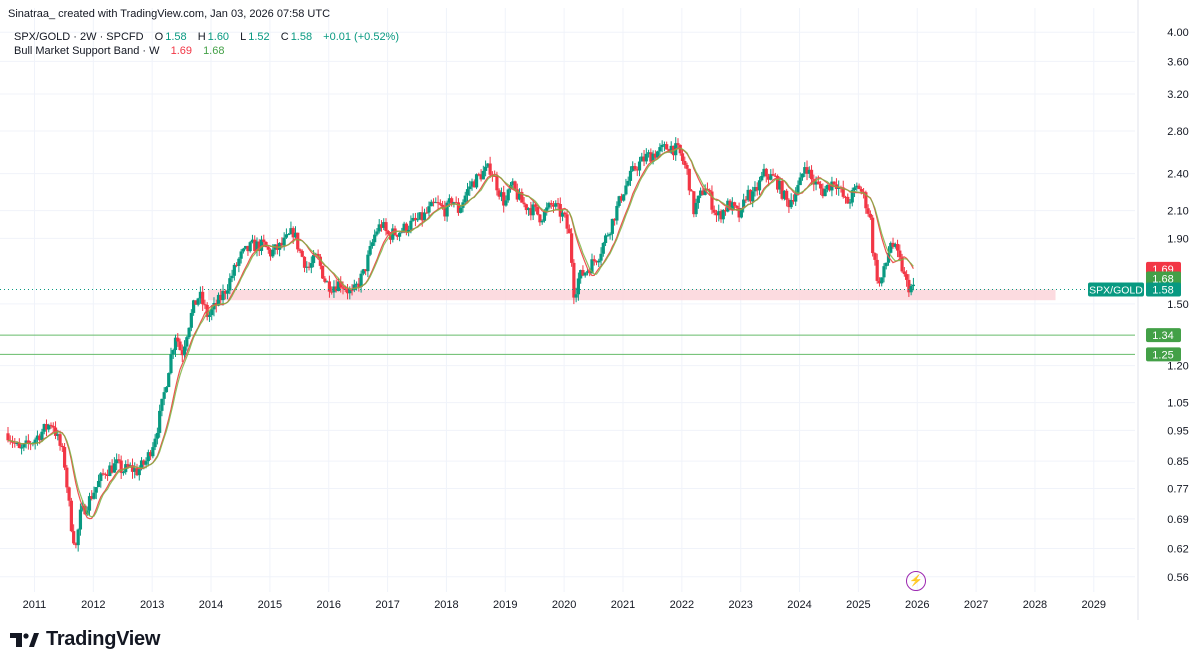 This screenshot has width=1200, height=665. I want to click on lightning-icon: ⚡, so click(916, 581).